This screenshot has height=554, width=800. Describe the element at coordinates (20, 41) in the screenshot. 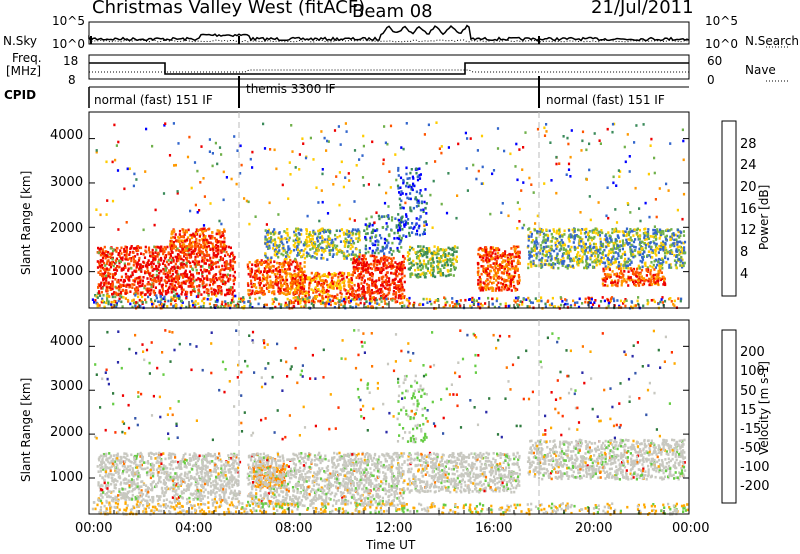

I see `n-sky-label: N.Sky` at that location.